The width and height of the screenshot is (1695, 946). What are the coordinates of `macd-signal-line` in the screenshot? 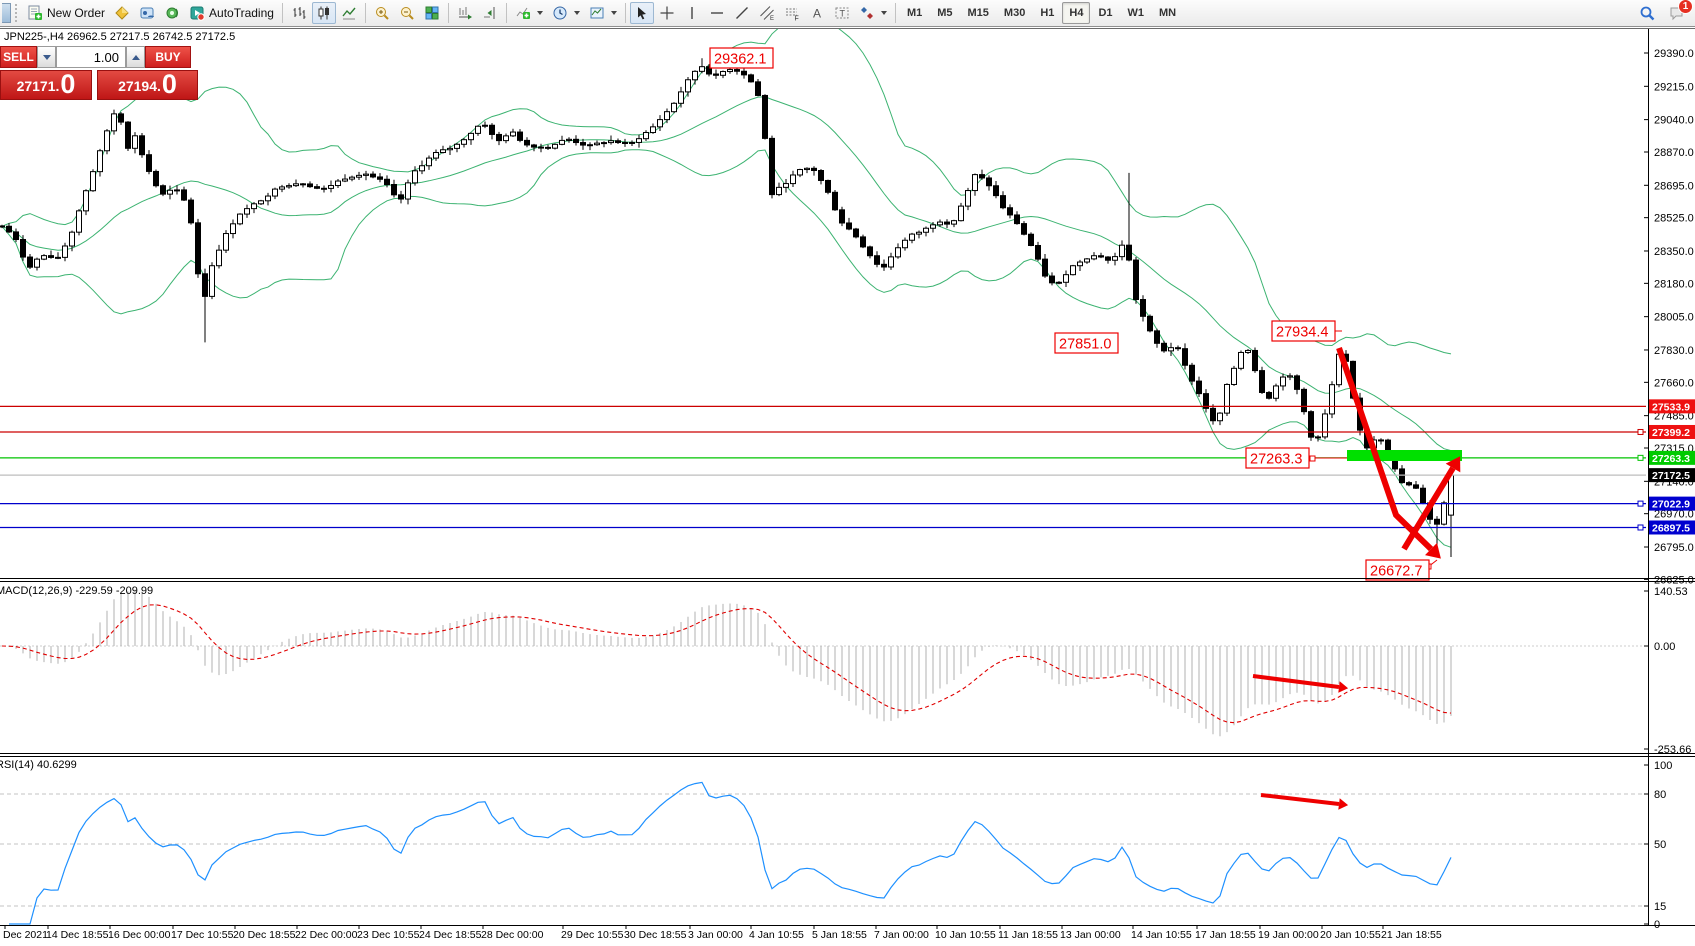 It's located at (726, 664).